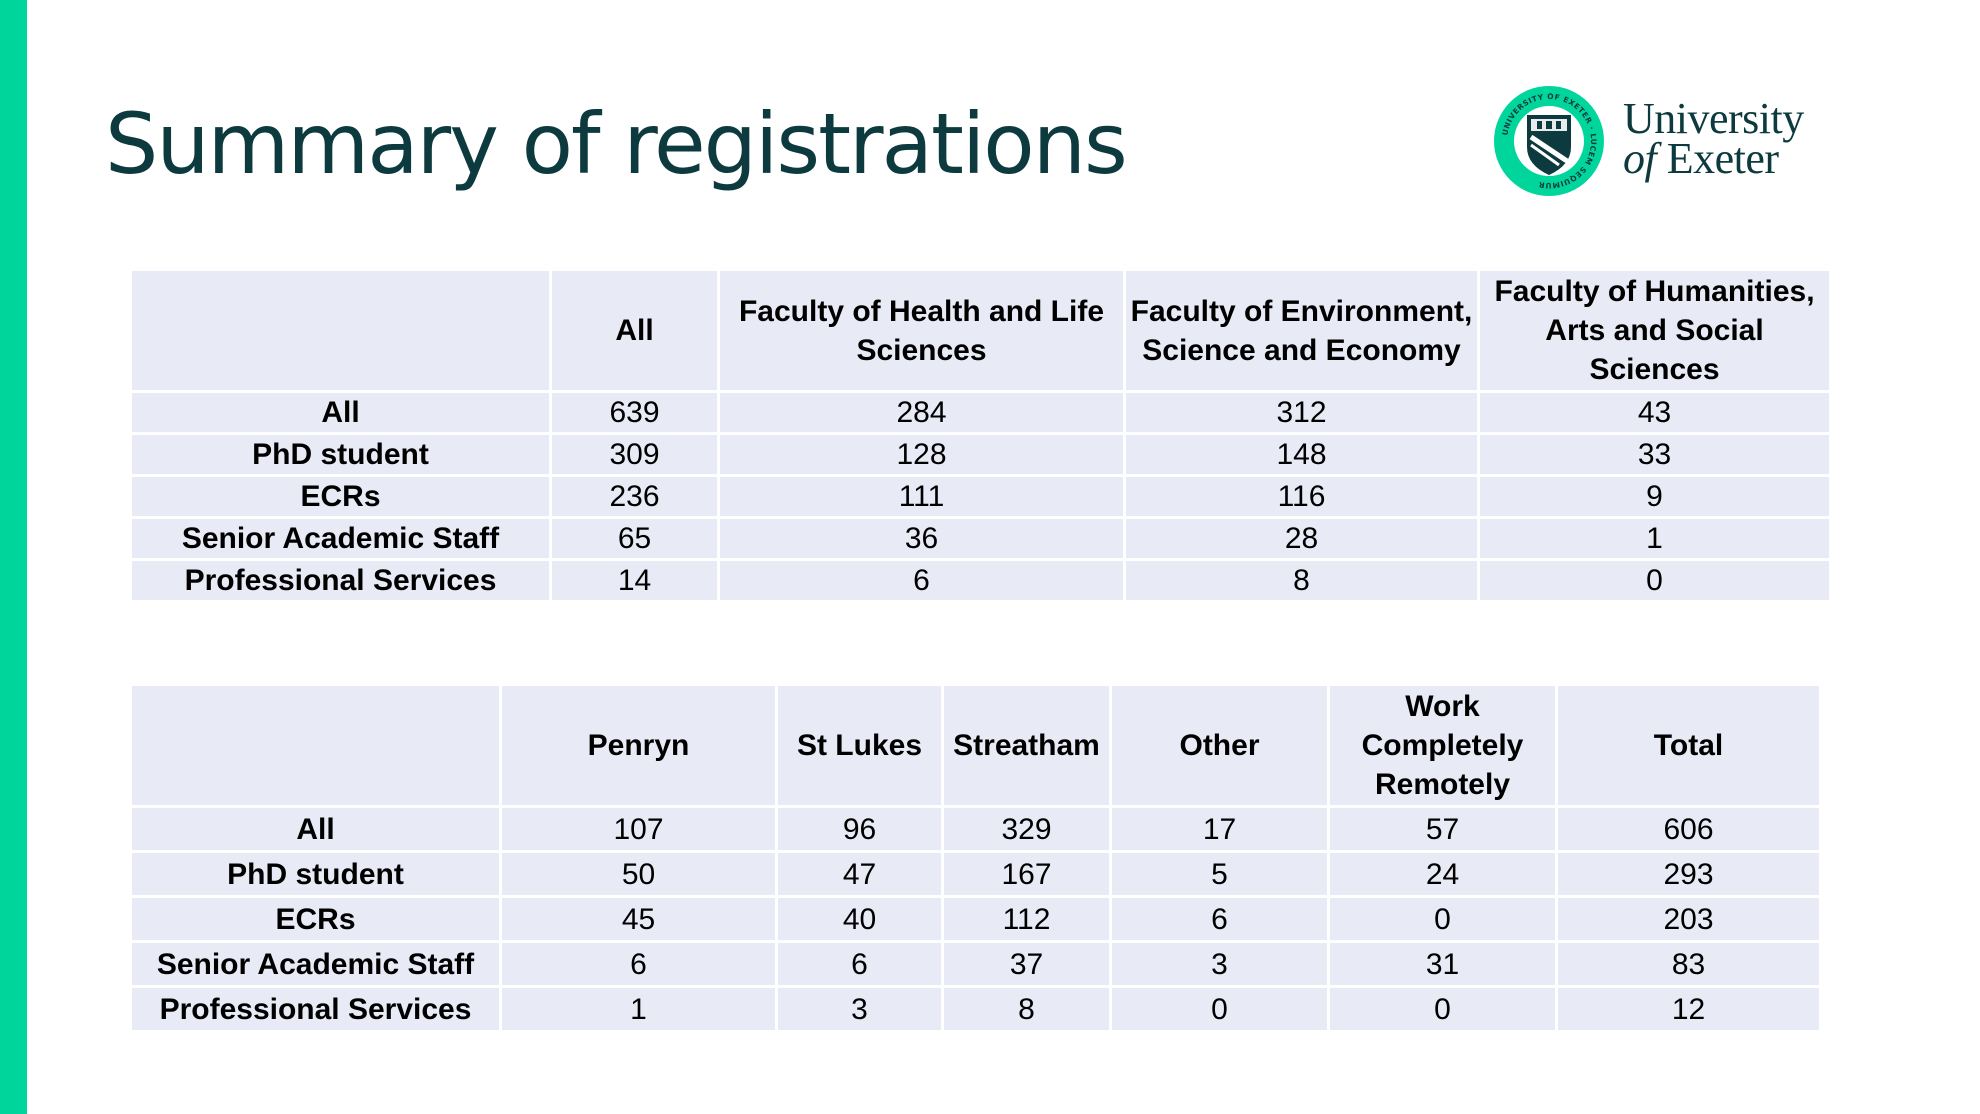 The image size is (1980, 1114). I want to click on header-cell: St Lukes, so click(859, 745).